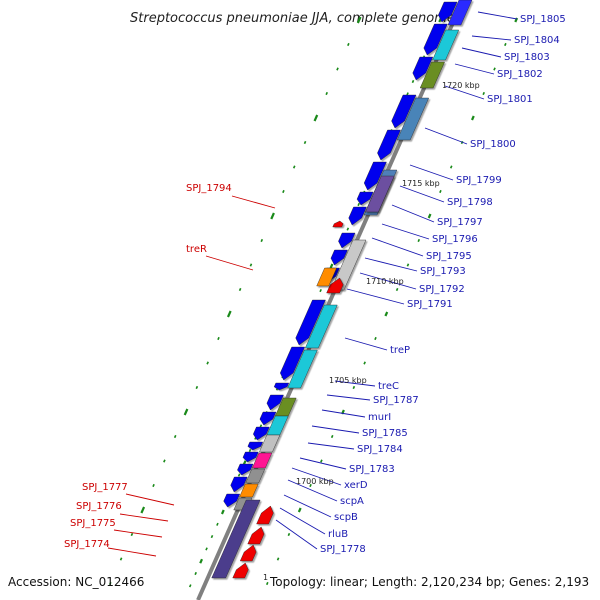 The width and height of the screenshot is (600, 600). I want to click on purple-block, so click(236, 539).